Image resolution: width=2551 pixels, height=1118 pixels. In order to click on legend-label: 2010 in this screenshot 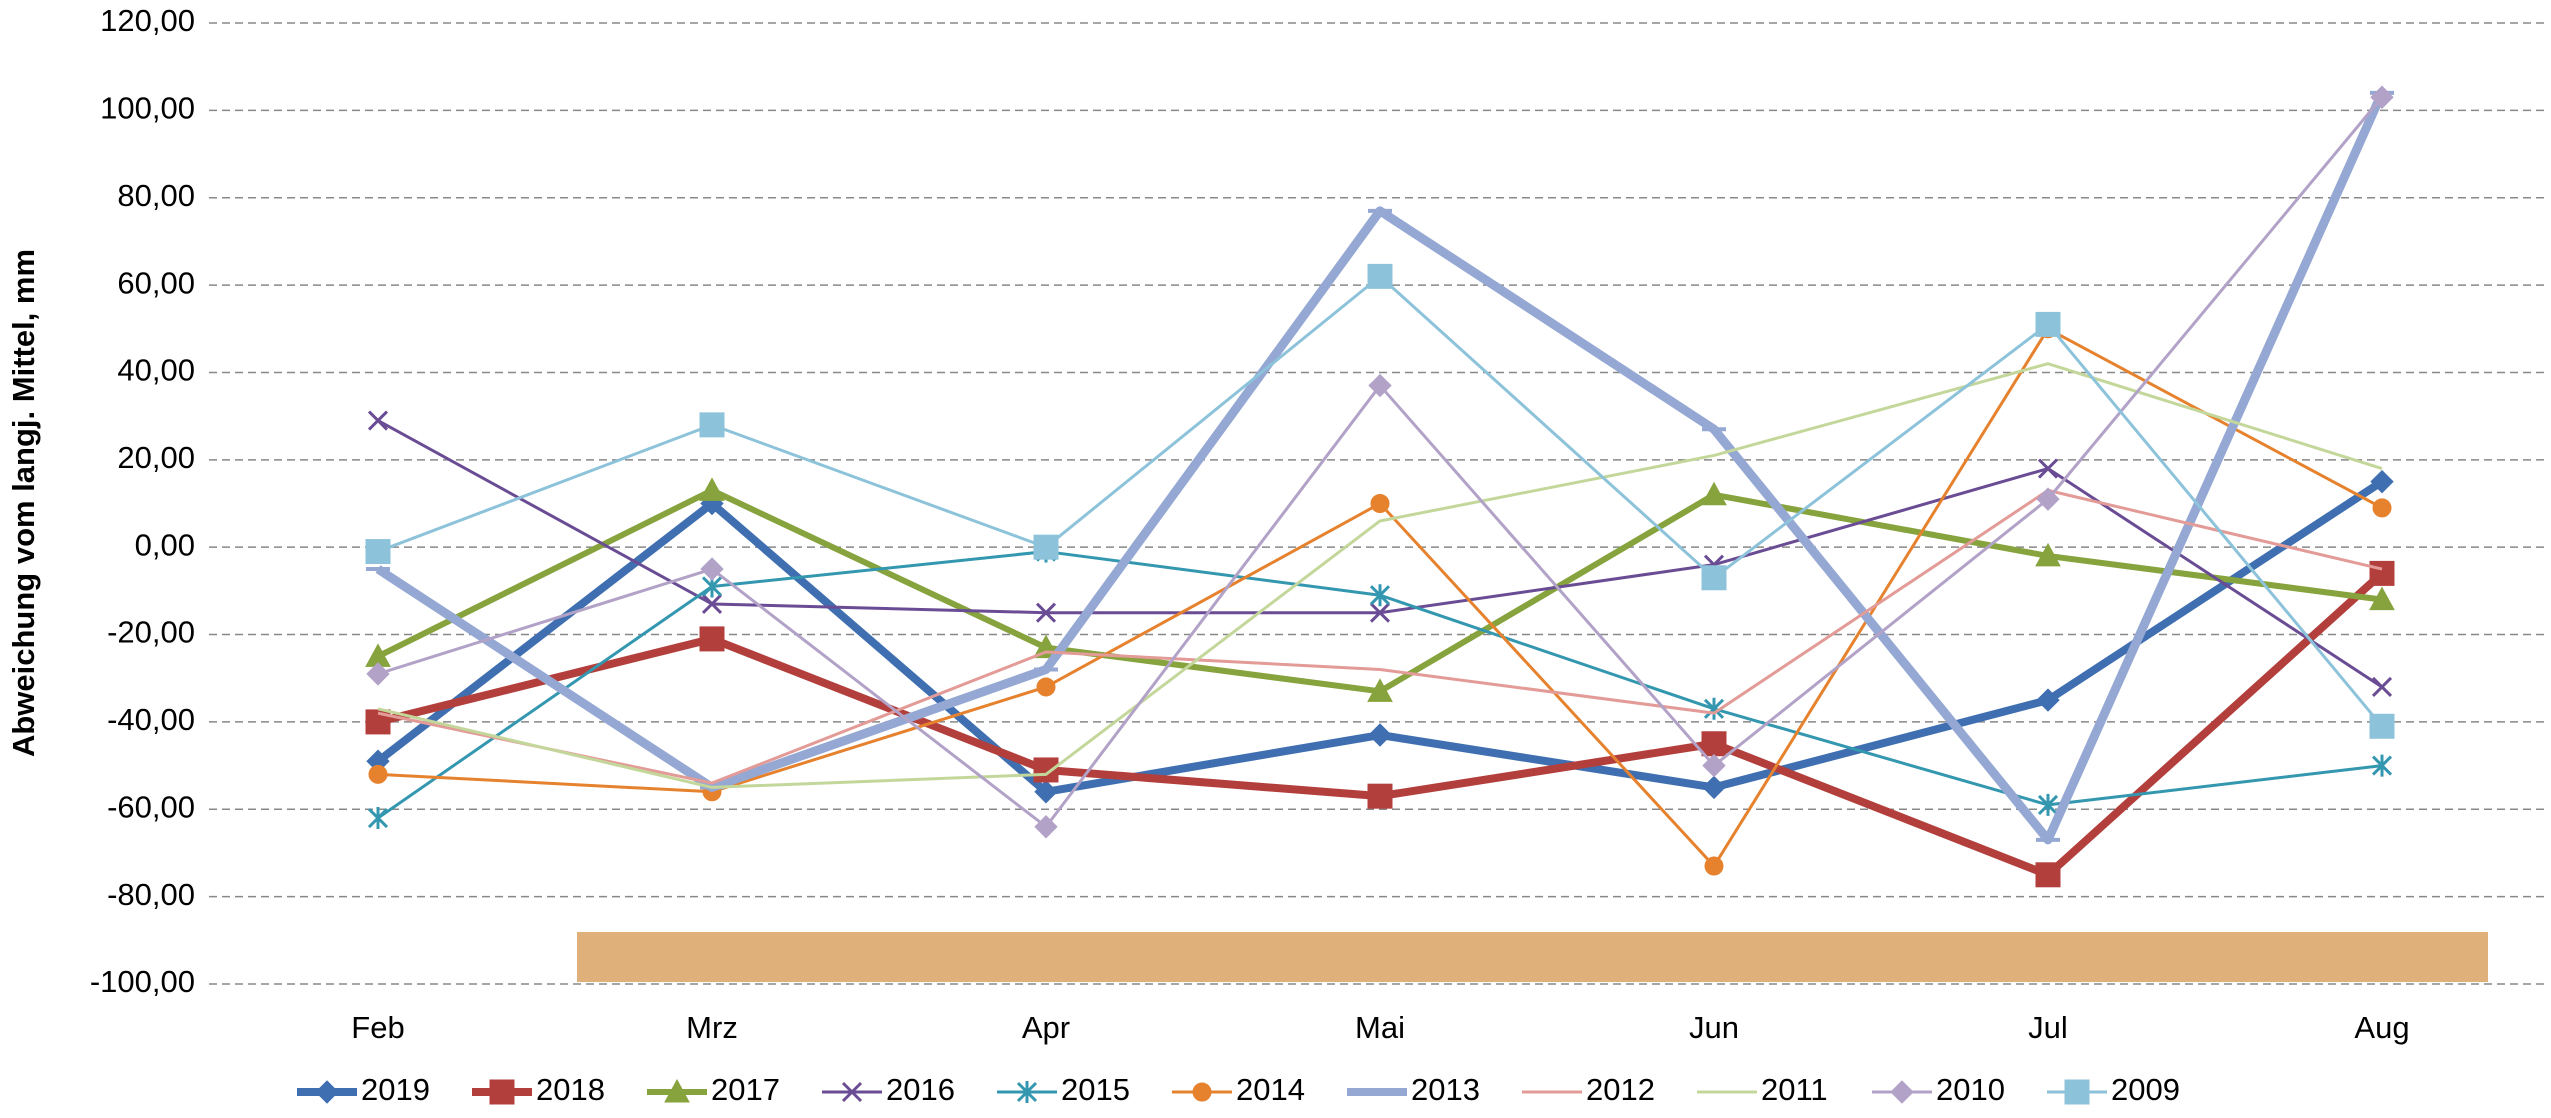, I will do `click(1970, 1089)`.